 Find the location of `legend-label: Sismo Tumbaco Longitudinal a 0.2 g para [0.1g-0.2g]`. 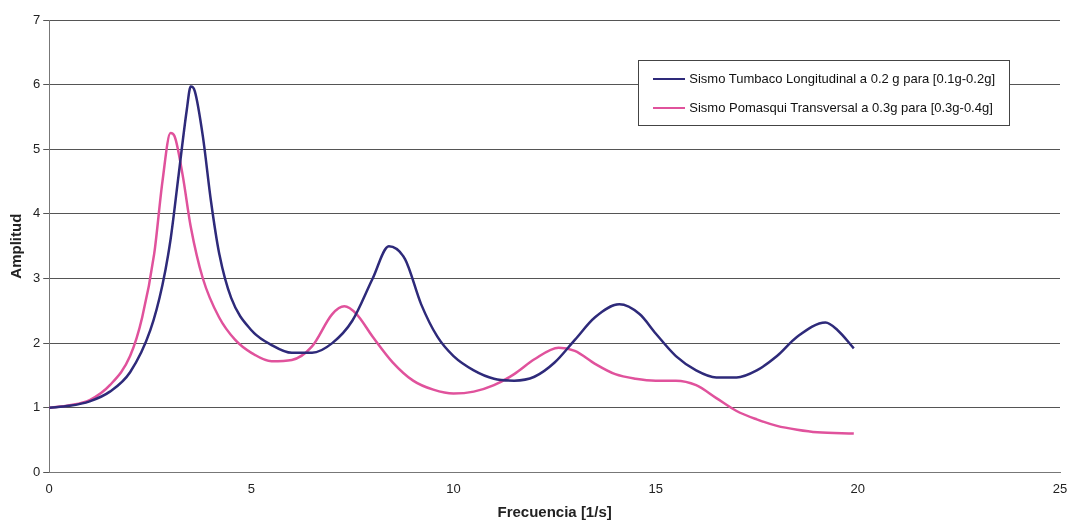

legend-label: Sismo Tumbaco Longitudinal a 0.2 g para [0.1g-0.2g] is located at coordinates (842, 78).